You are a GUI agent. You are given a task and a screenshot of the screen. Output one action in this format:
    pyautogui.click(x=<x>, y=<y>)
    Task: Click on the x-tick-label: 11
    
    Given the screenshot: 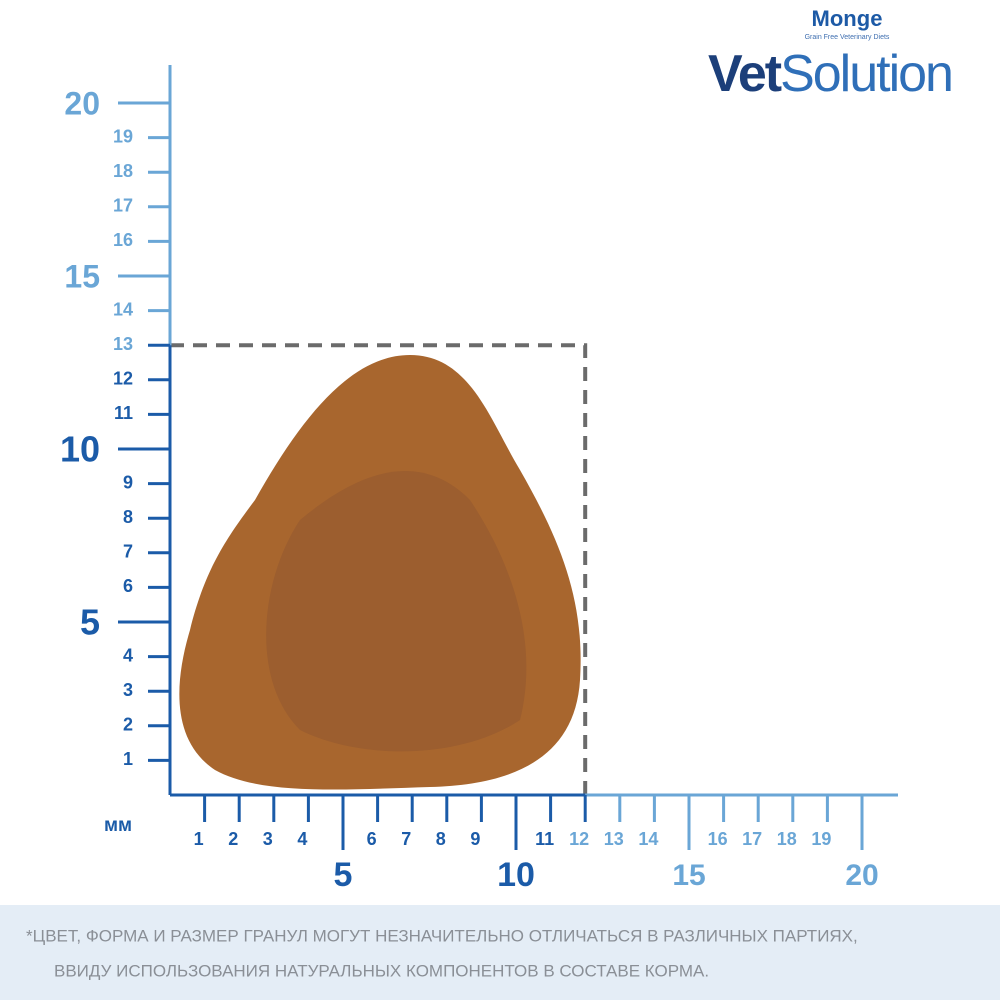 What is the action you would take?
    pyautogui.click(x=544, y=839)
    